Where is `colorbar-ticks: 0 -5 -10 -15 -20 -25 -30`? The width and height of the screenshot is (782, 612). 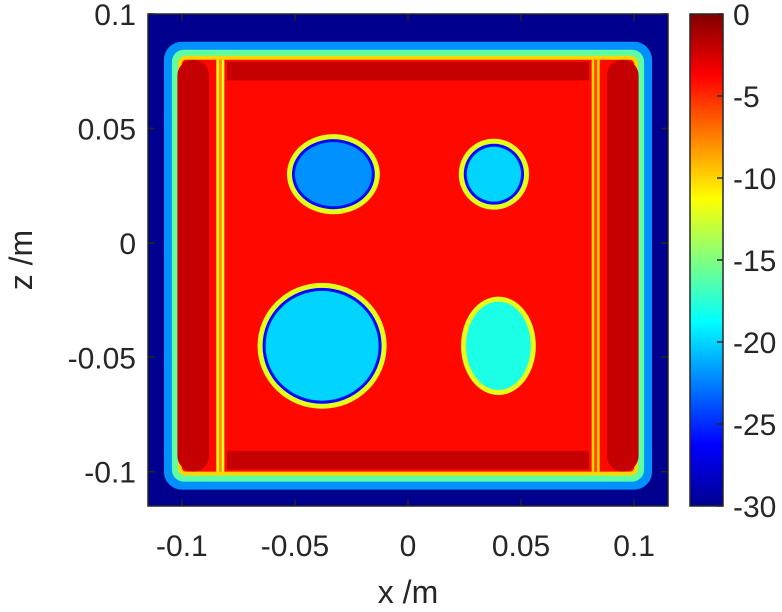
colorbar-ticks: 0 -5 -10 -15 -20 -25 -30 is located at coordinates (746, 262).